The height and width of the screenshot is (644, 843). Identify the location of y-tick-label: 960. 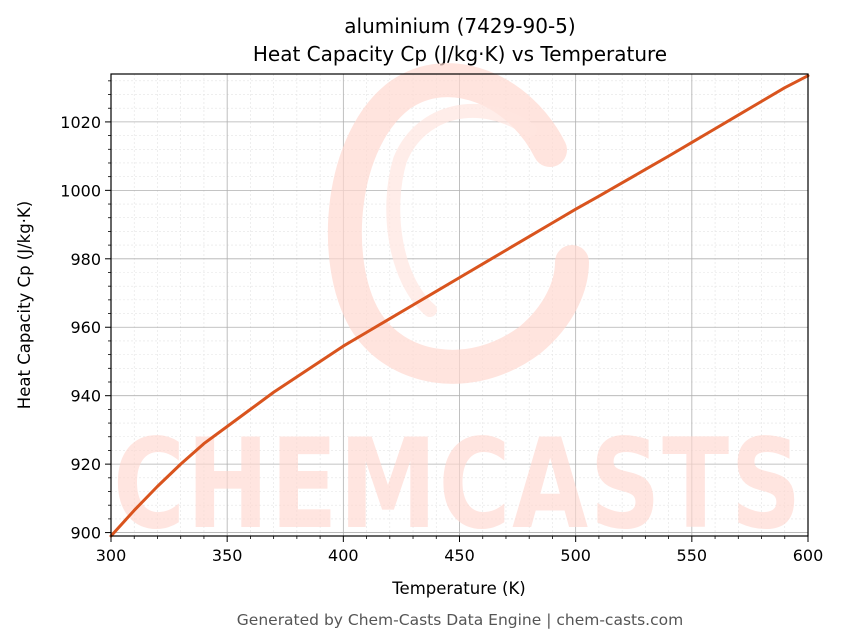
(85, 327).